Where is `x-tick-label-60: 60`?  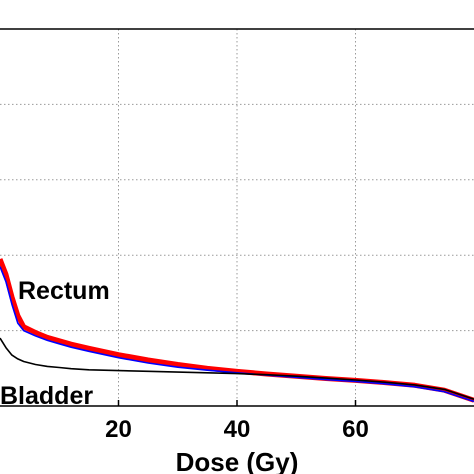 x-tick-label-60: 60 is located at coordinates (355, 429).